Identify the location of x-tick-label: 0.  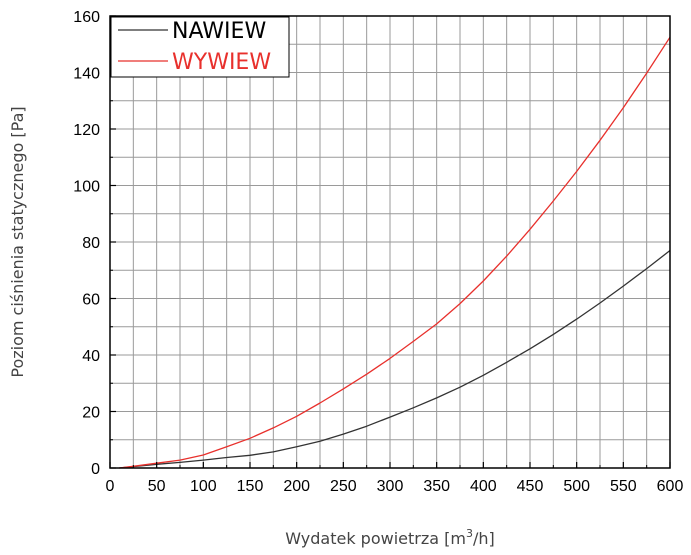
(110, 486).